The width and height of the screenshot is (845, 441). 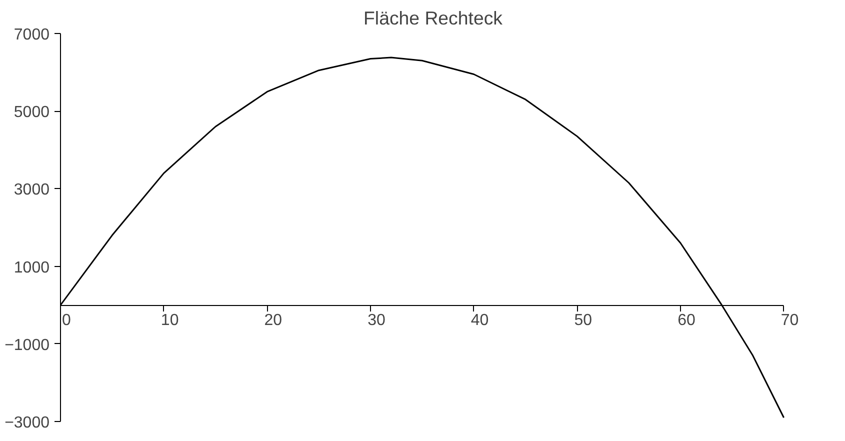 I want to click on y-tick-label: −1000, so click(x=27, y=345).